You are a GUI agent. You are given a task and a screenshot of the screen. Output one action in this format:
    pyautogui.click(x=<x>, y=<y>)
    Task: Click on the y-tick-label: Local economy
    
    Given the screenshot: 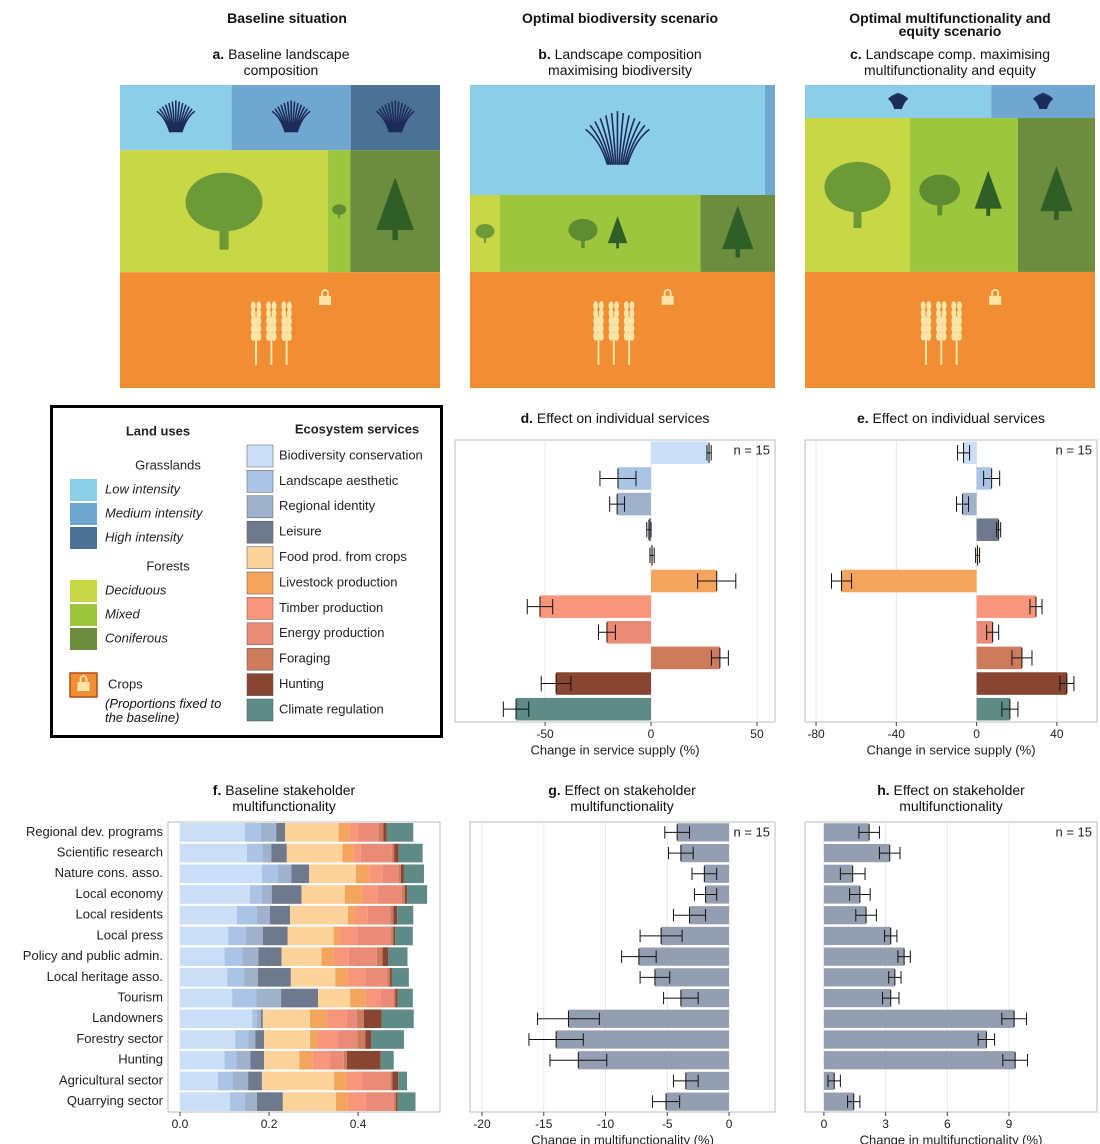 What is the action you would take?
    pyautogui.click(x=120, y=893)
    